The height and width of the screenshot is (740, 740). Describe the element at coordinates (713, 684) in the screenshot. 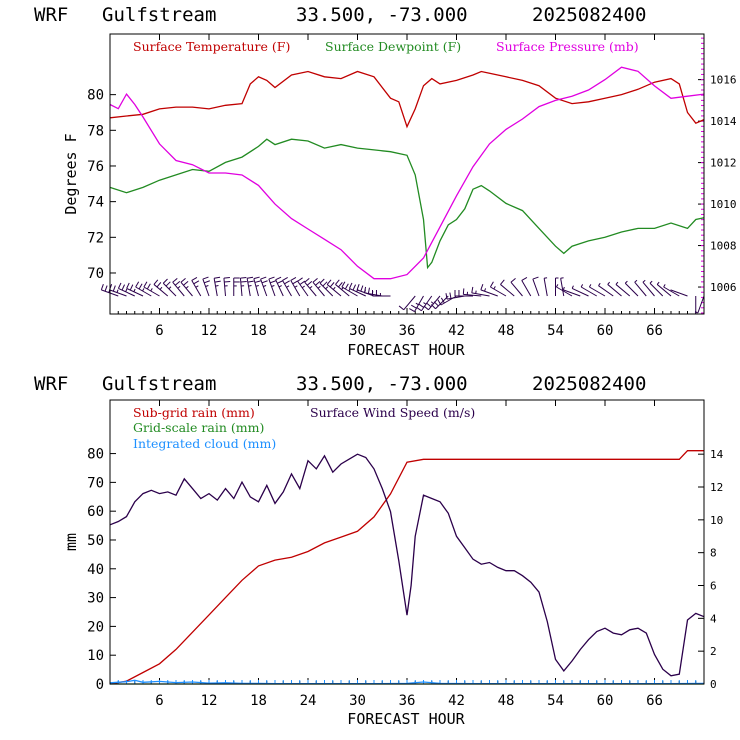

I see `y2-tick-label: 0` at that location.